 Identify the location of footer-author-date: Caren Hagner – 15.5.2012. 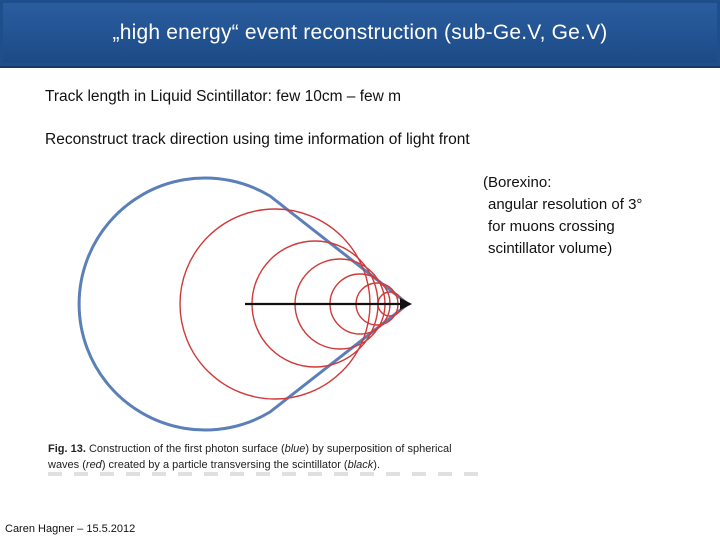
(70, 529).